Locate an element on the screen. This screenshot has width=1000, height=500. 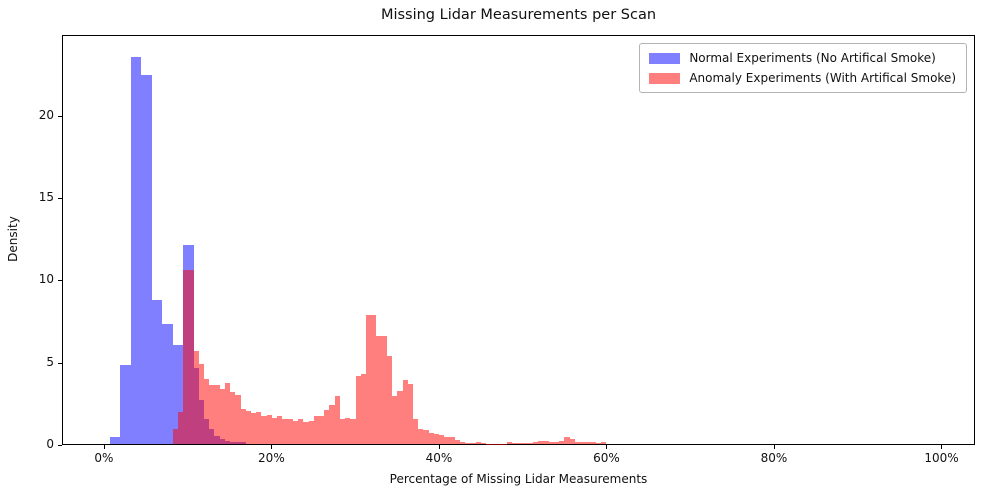
x-tick-label: 80% is located at coordinates (774, 458).